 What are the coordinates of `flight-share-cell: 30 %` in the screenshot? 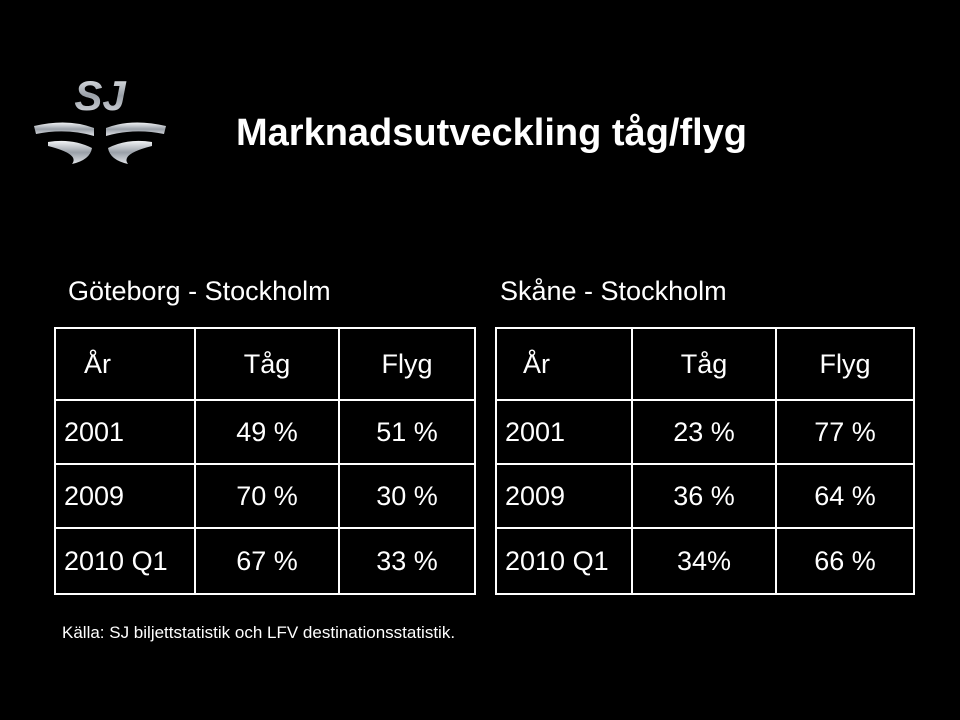 It's located at (407, 496).